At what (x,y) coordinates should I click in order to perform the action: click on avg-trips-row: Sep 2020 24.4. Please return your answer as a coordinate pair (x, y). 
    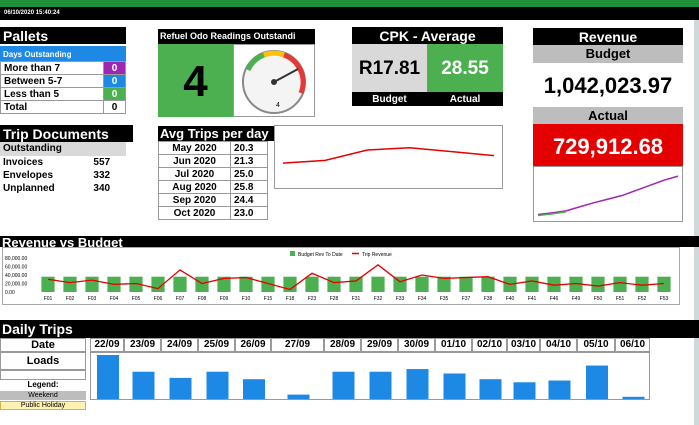
    Looking at the image, I should click on (213, 200).